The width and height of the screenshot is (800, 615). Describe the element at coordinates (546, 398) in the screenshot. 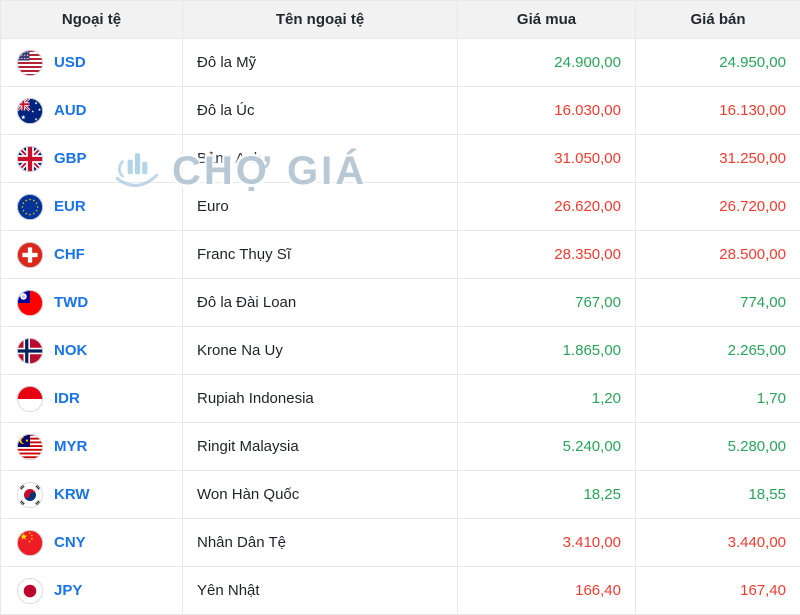

I see `buy-price: 1,20` at that location.